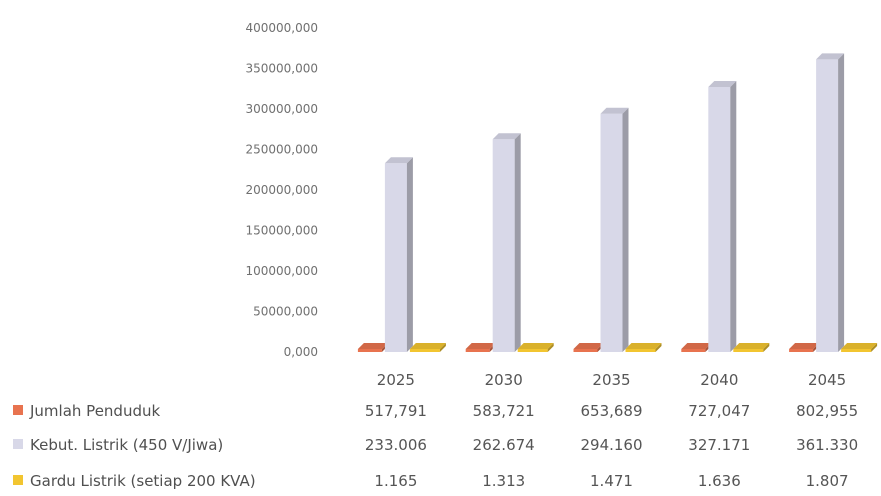 The height and width of the screenshot is (496, 881). Describe the element at coordinates (94, 411) in the screenshot. I see `legend-label: Jumlah Penduduk` at that location.